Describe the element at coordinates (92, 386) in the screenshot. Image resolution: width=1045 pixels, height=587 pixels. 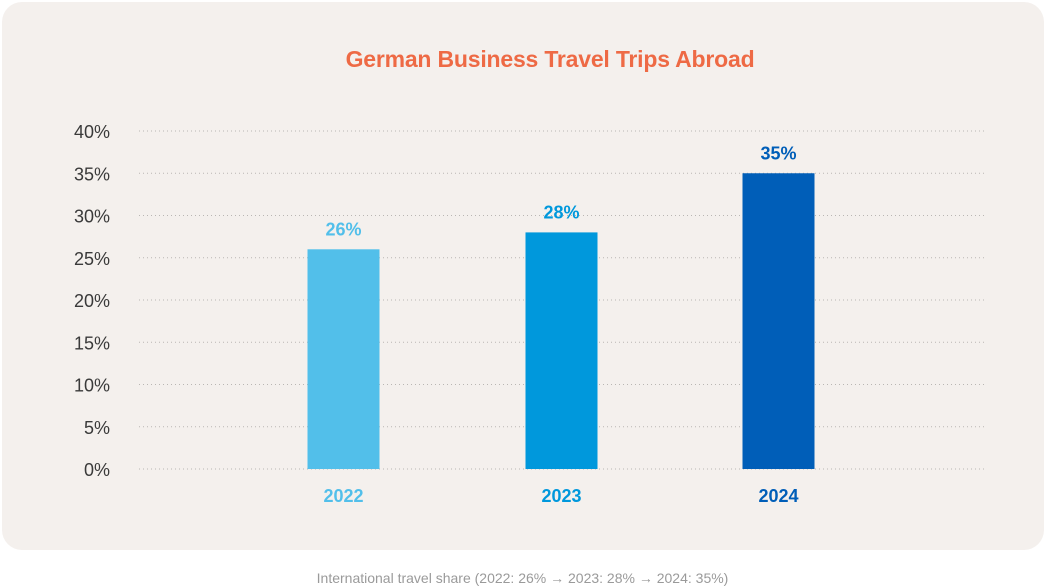
I see `y-tick-label: 10%` at that location.